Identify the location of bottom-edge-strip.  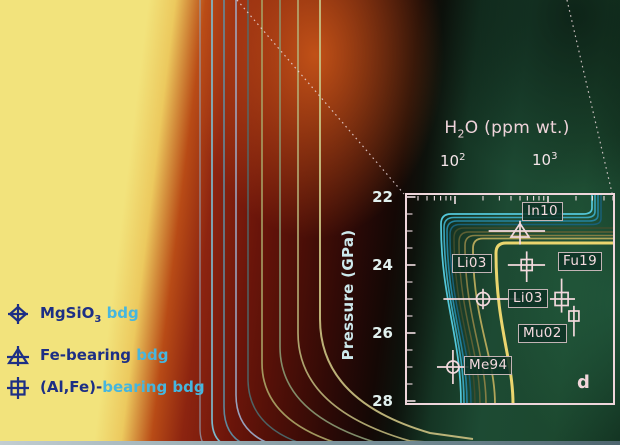
(310, 443).